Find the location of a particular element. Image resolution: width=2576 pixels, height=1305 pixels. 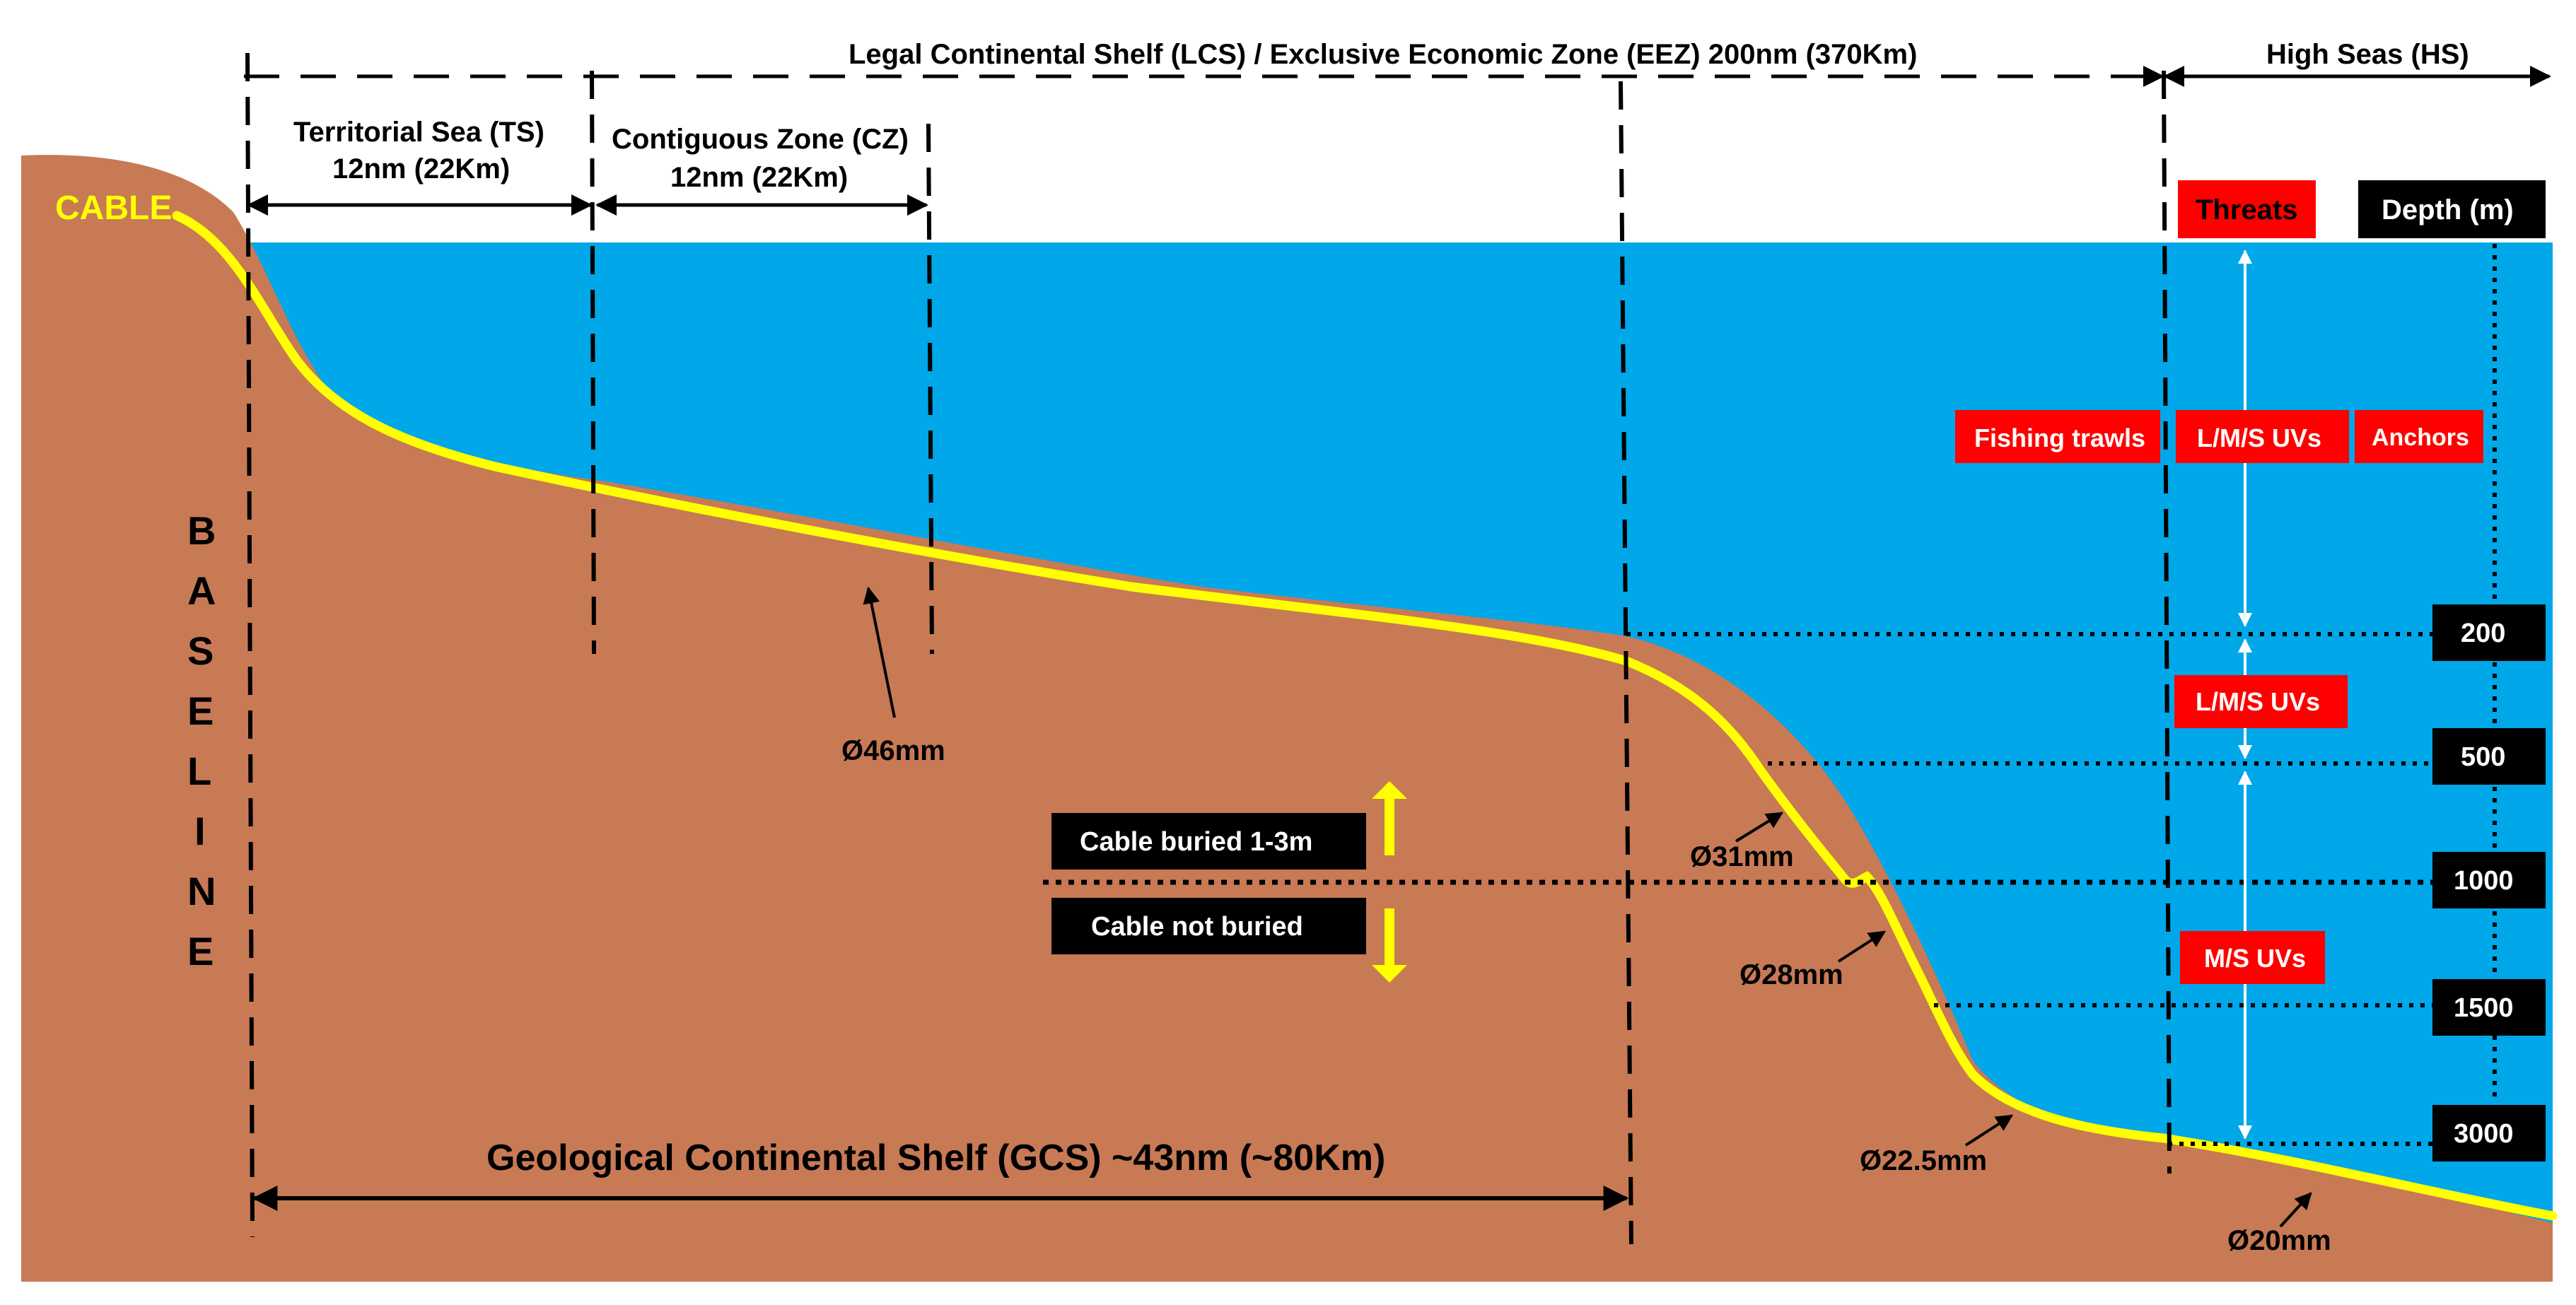

depth-value-1500: 1500 is located at coordinates (2484, 1008).